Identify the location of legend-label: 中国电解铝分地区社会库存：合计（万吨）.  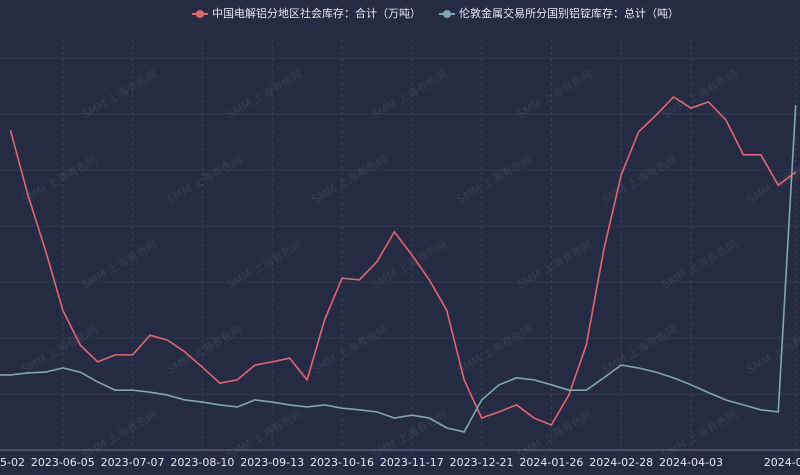
(316, 13).